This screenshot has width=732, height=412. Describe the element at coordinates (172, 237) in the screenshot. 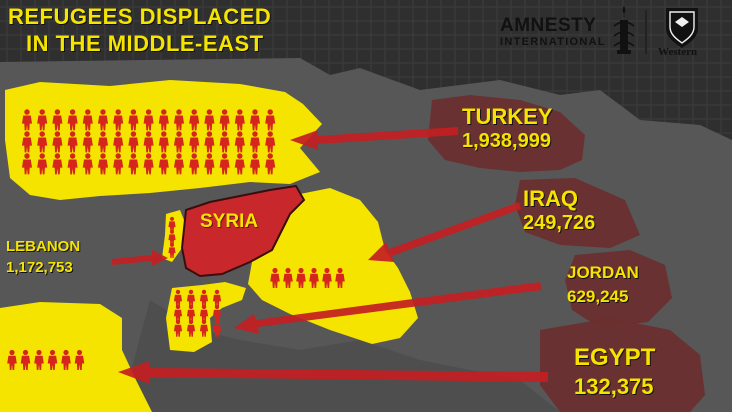

I see `figures-lebanon` at that location.